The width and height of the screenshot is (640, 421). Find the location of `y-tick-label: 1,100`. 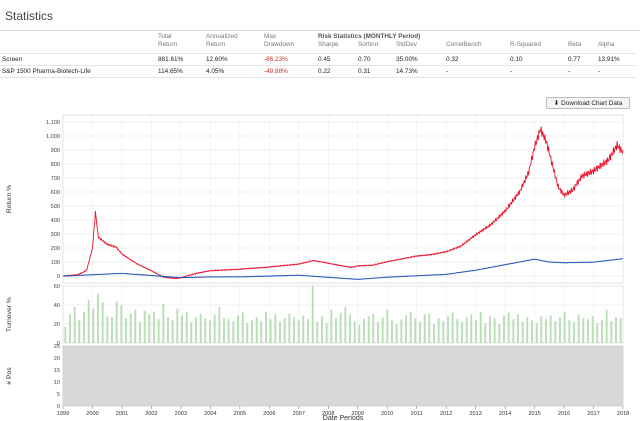

y-tick-label: 1,100 is located at coordinates (53, 123).